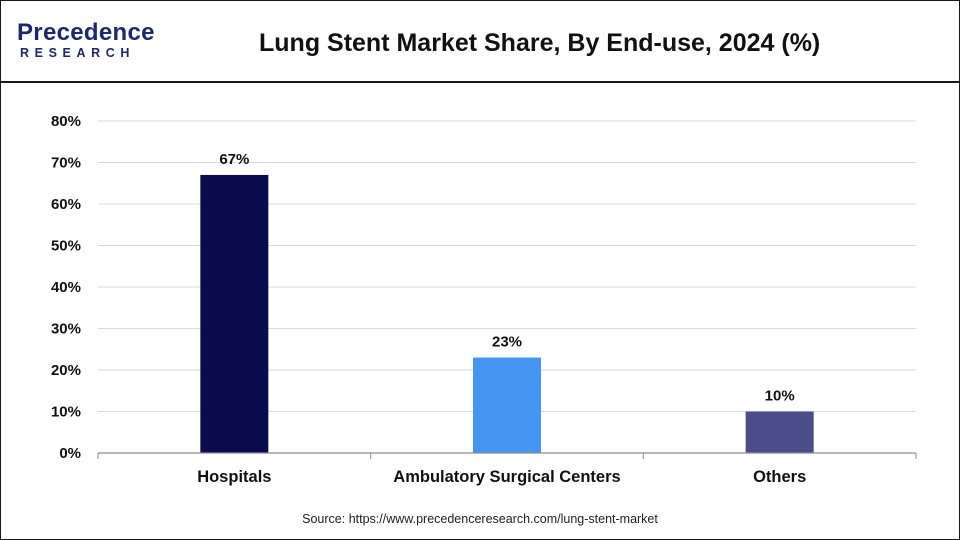 This screenshot has width=960, height=540. What do you see at coordinates (234, 159) in the screenshot?
I see `data-label: 67%` at bounding box center [234, 159].